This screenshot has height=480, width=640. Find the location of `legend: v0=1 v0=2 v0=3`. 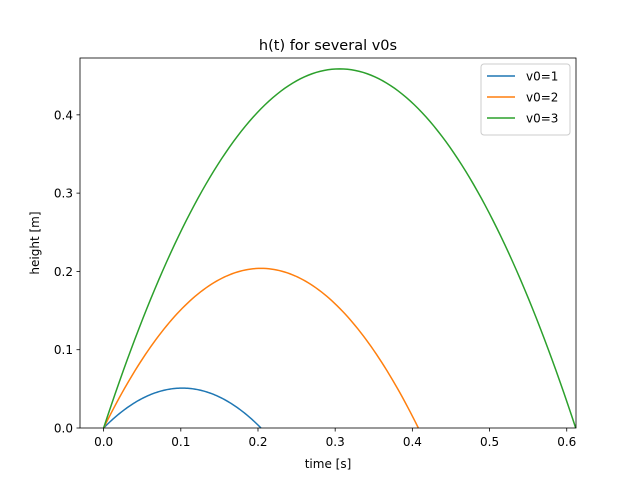

legend: v0=1 v0=2 v0=3 is located at coordinates (525, 99).